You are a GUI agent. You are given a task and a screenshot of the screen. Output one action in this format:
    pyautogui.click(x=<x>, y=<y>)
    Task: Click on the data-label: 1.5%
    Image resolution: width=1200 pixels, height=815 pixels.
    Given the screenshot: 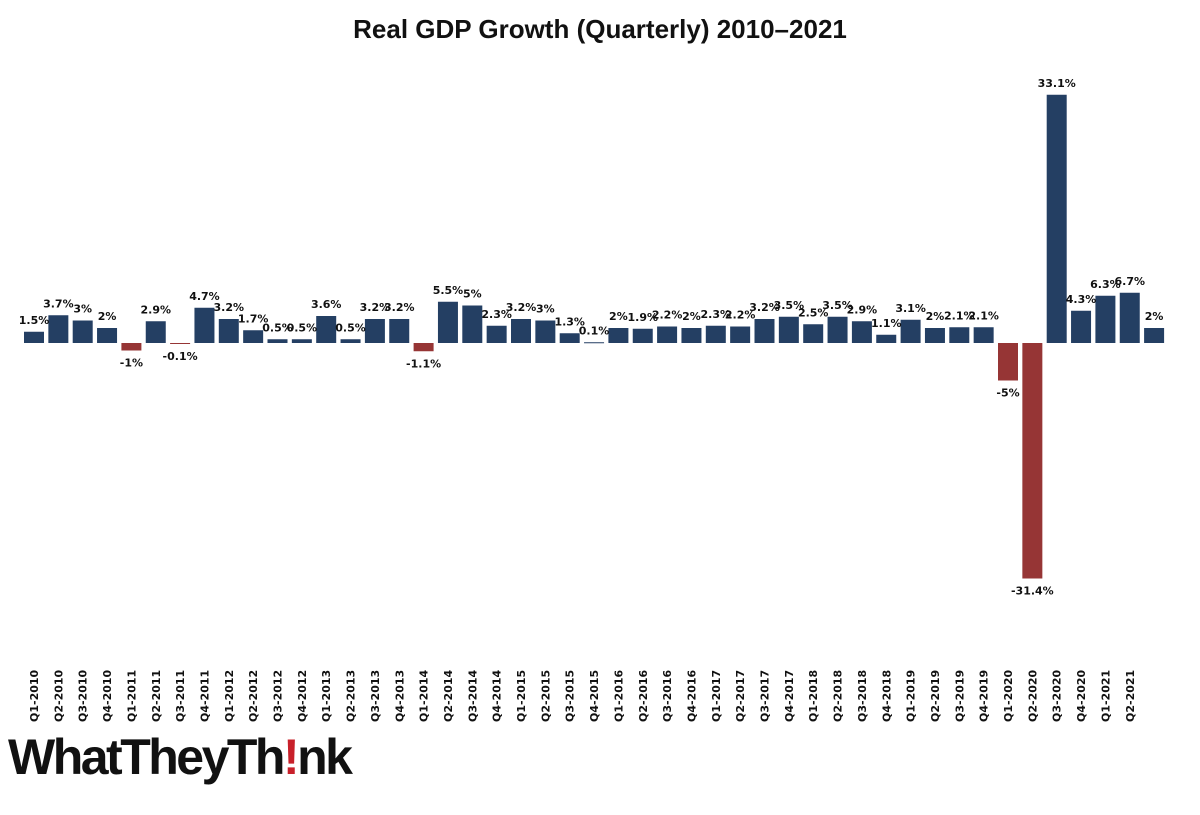 What is the action you would take?
    pyautogui.click(x=34, y=320)
    